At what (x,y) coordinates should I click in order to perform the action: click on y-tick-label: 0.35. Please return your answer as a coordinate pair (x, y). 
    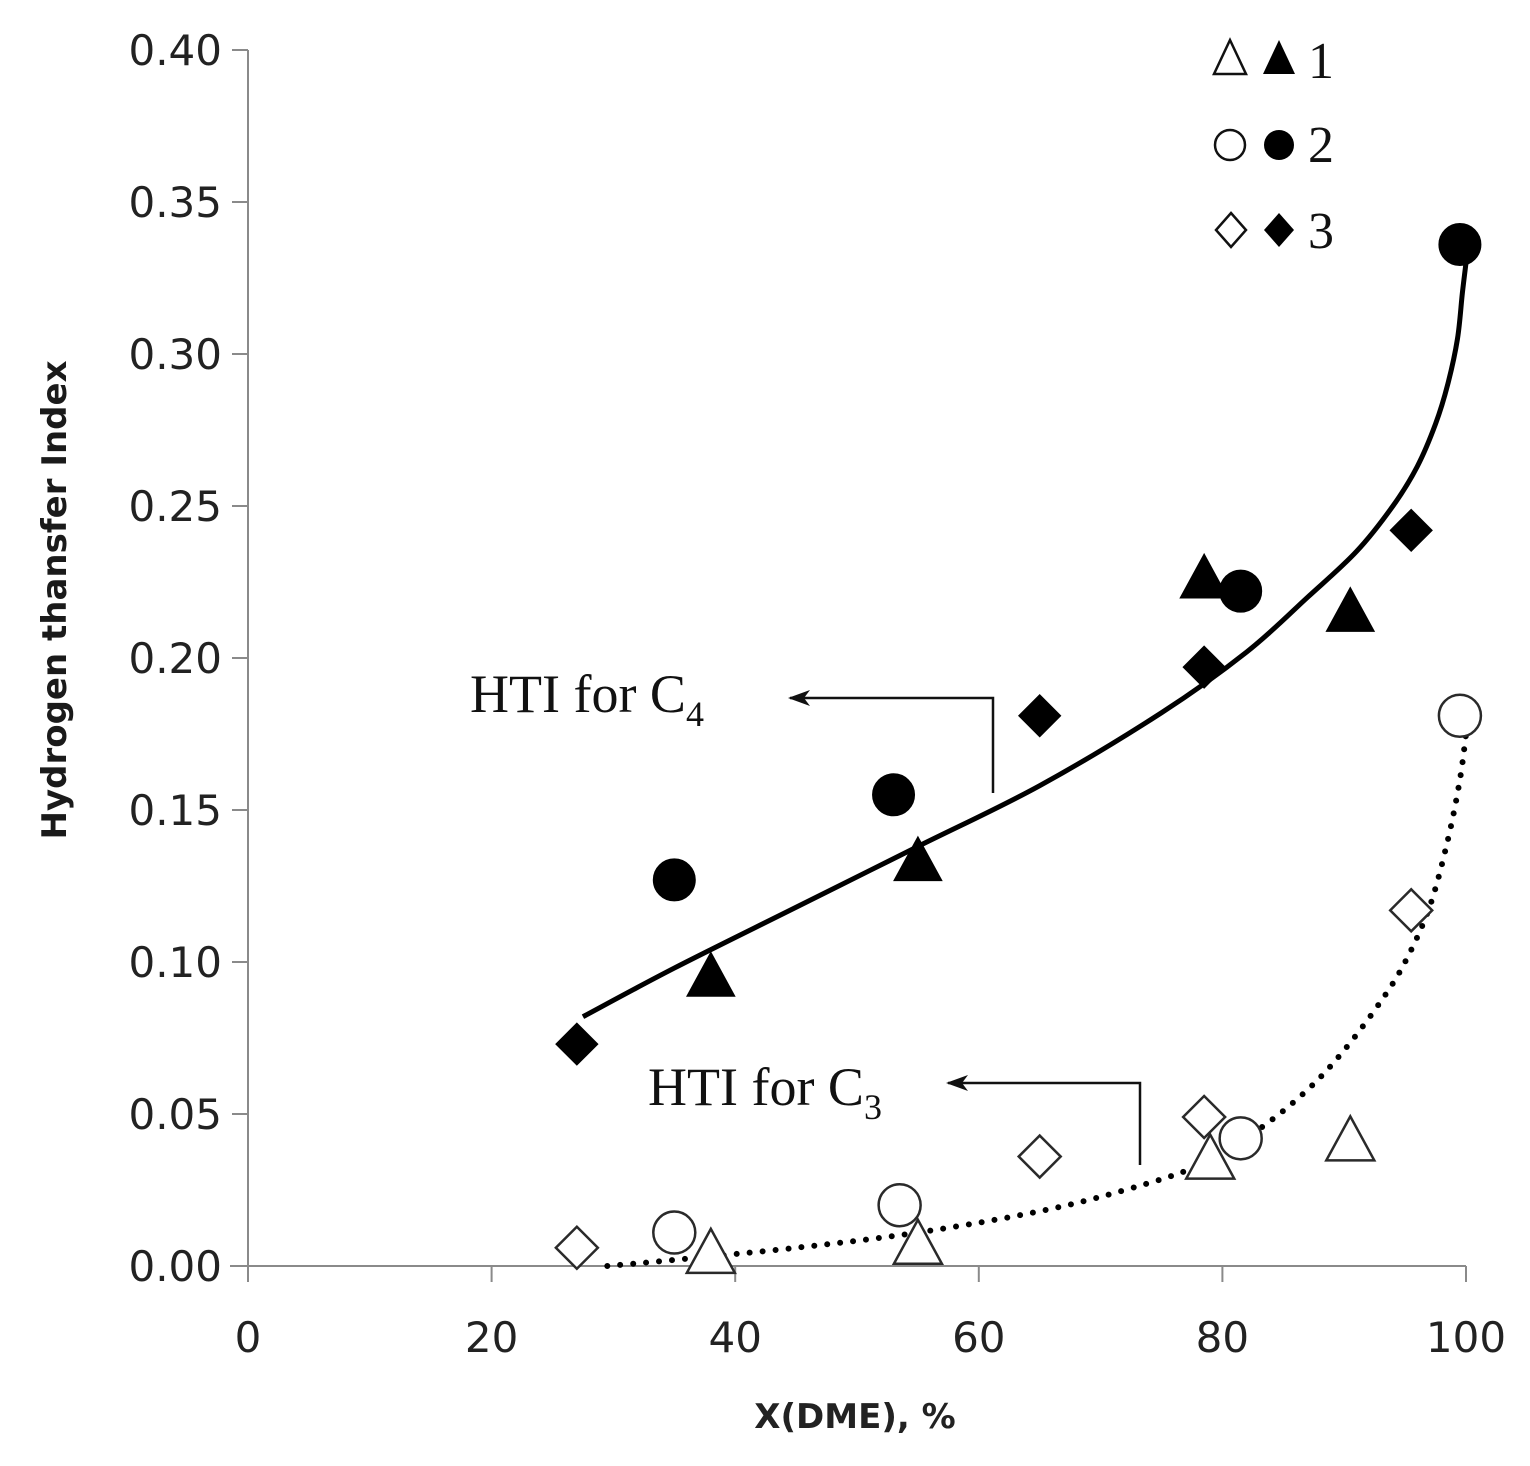
    Looking at the image, I should click on (175, 202).